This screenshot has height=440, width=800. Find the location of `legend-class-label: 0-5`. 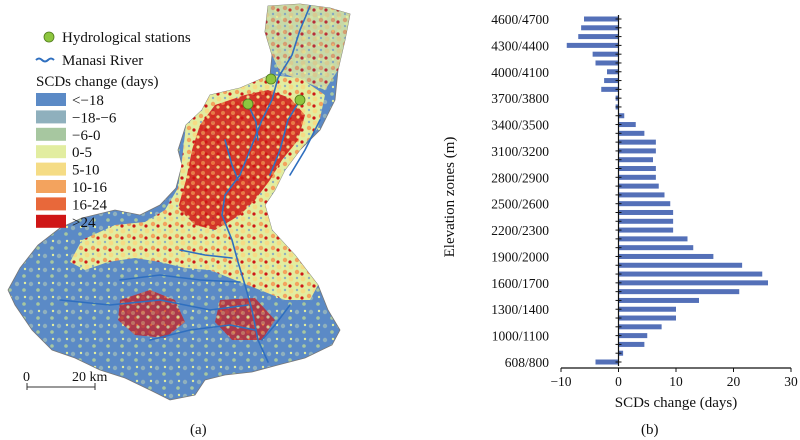

legend-class-label: 0-5 is located at coordinates (82, 153).